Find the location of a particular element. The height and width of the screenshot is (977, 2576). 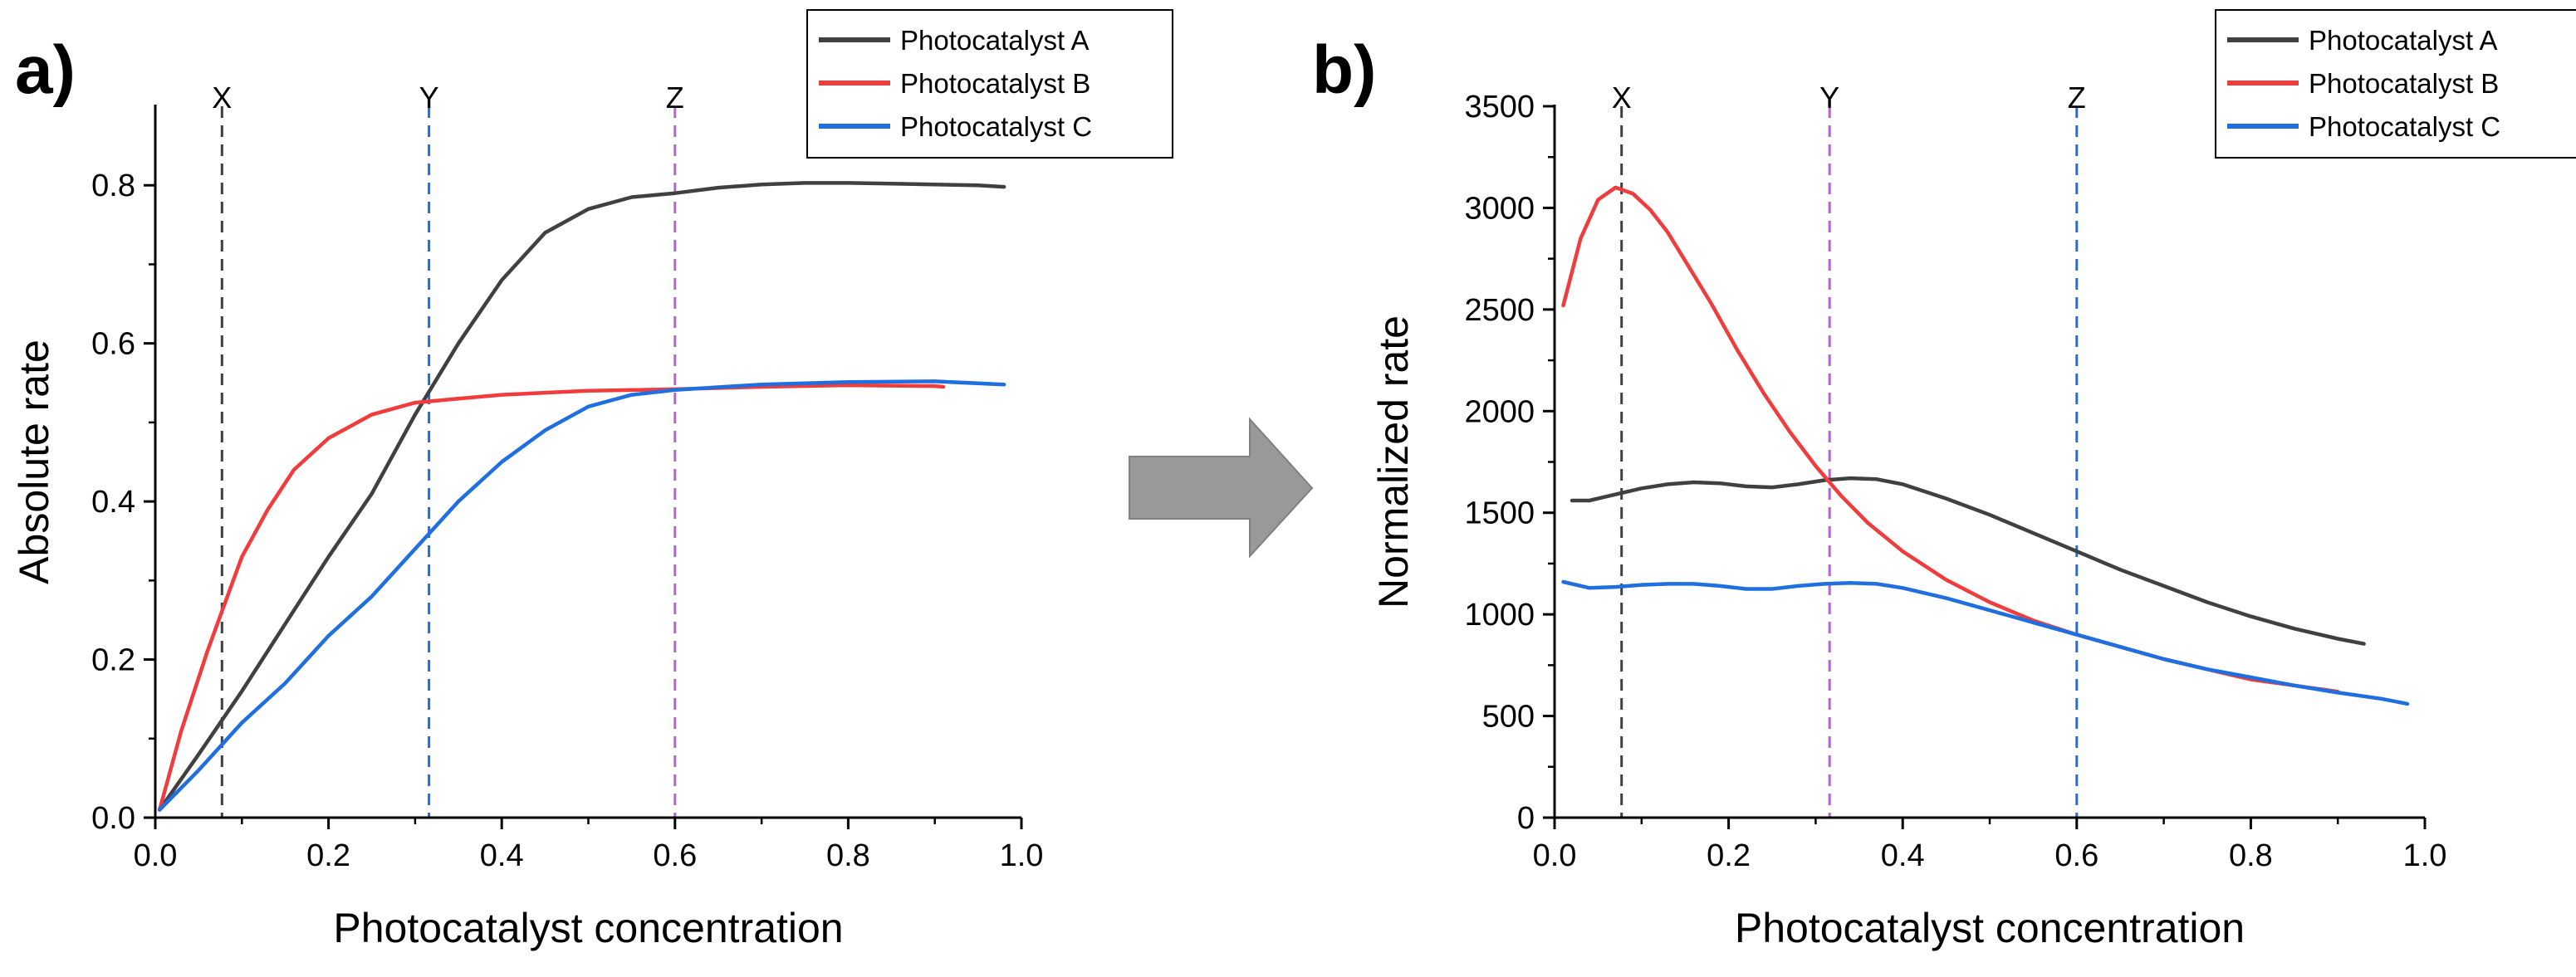

chart-b-y-tick-label: 2000 is located at coordinates (1500, 411).